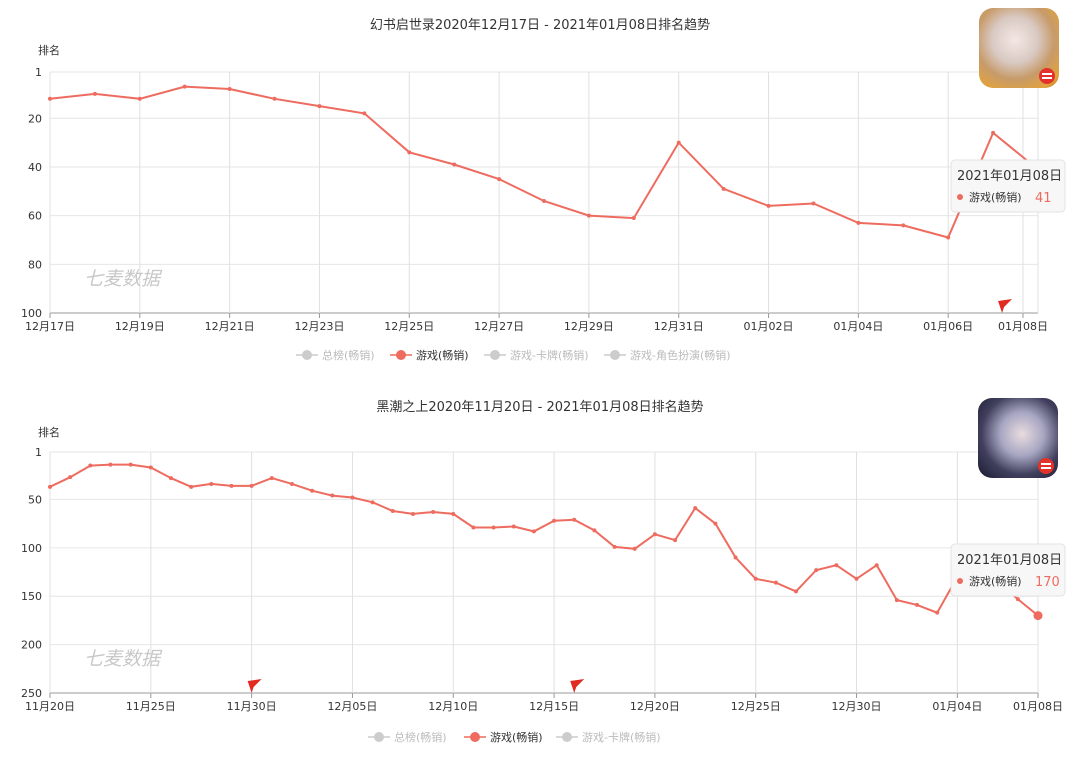 The height and width of the screenshot is (764, 1080). What do you see at coordinates (621, 737) in the screenshot?
I see `legend-item: 游戏-卡牌(畅销)` at bounding box center [621, 737].